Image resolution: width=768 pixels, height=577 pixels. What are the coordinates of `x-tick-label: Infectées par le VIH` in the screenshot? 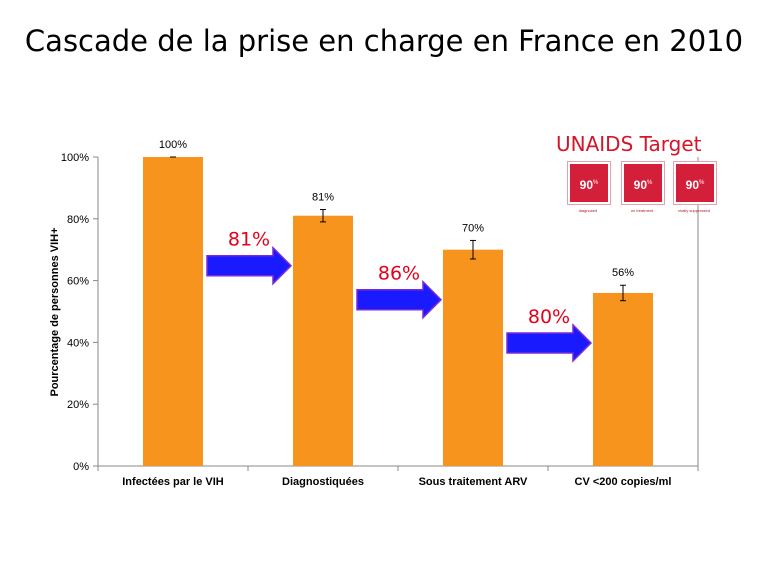 It's located at (173, 482).